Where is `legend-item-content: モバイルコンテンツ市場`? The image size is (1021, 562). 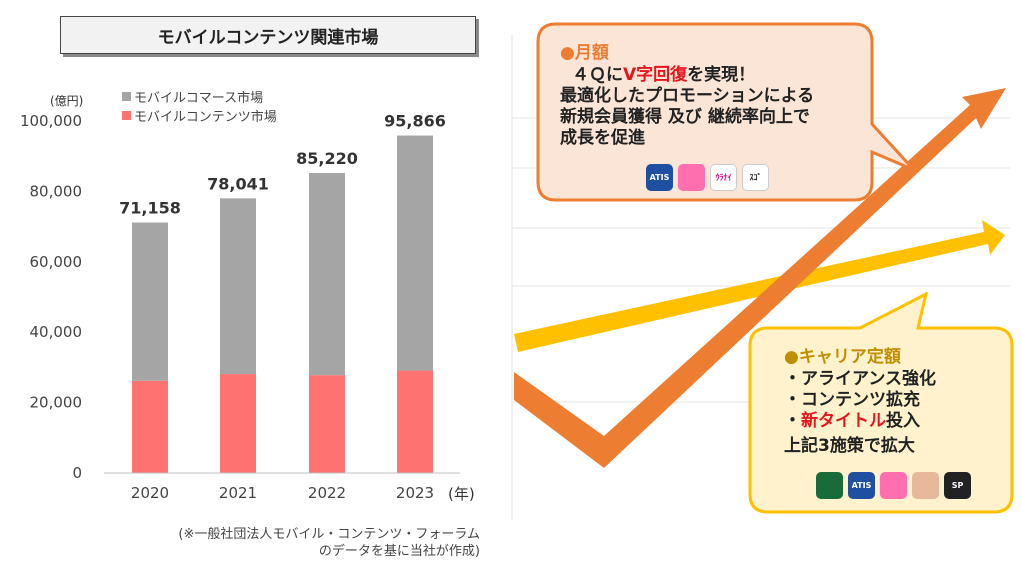
legend-item-content: モバイルコンテンツ市場 is located at coordinates (199, 115).